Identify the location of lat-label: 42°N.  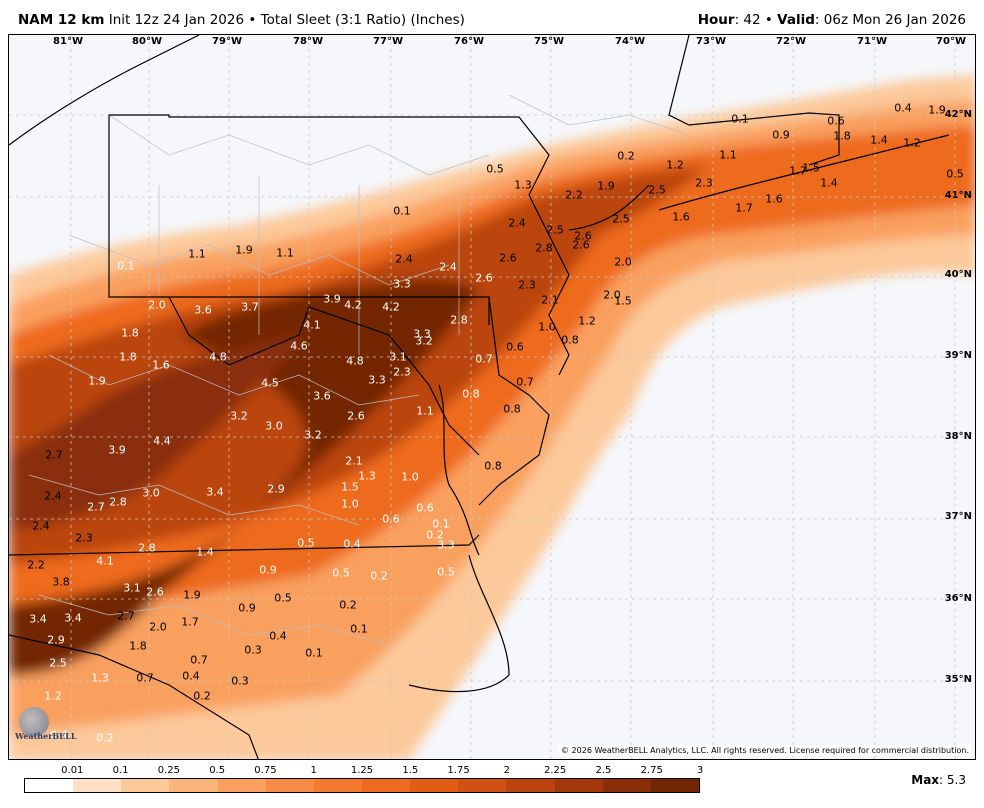
(958, 114).